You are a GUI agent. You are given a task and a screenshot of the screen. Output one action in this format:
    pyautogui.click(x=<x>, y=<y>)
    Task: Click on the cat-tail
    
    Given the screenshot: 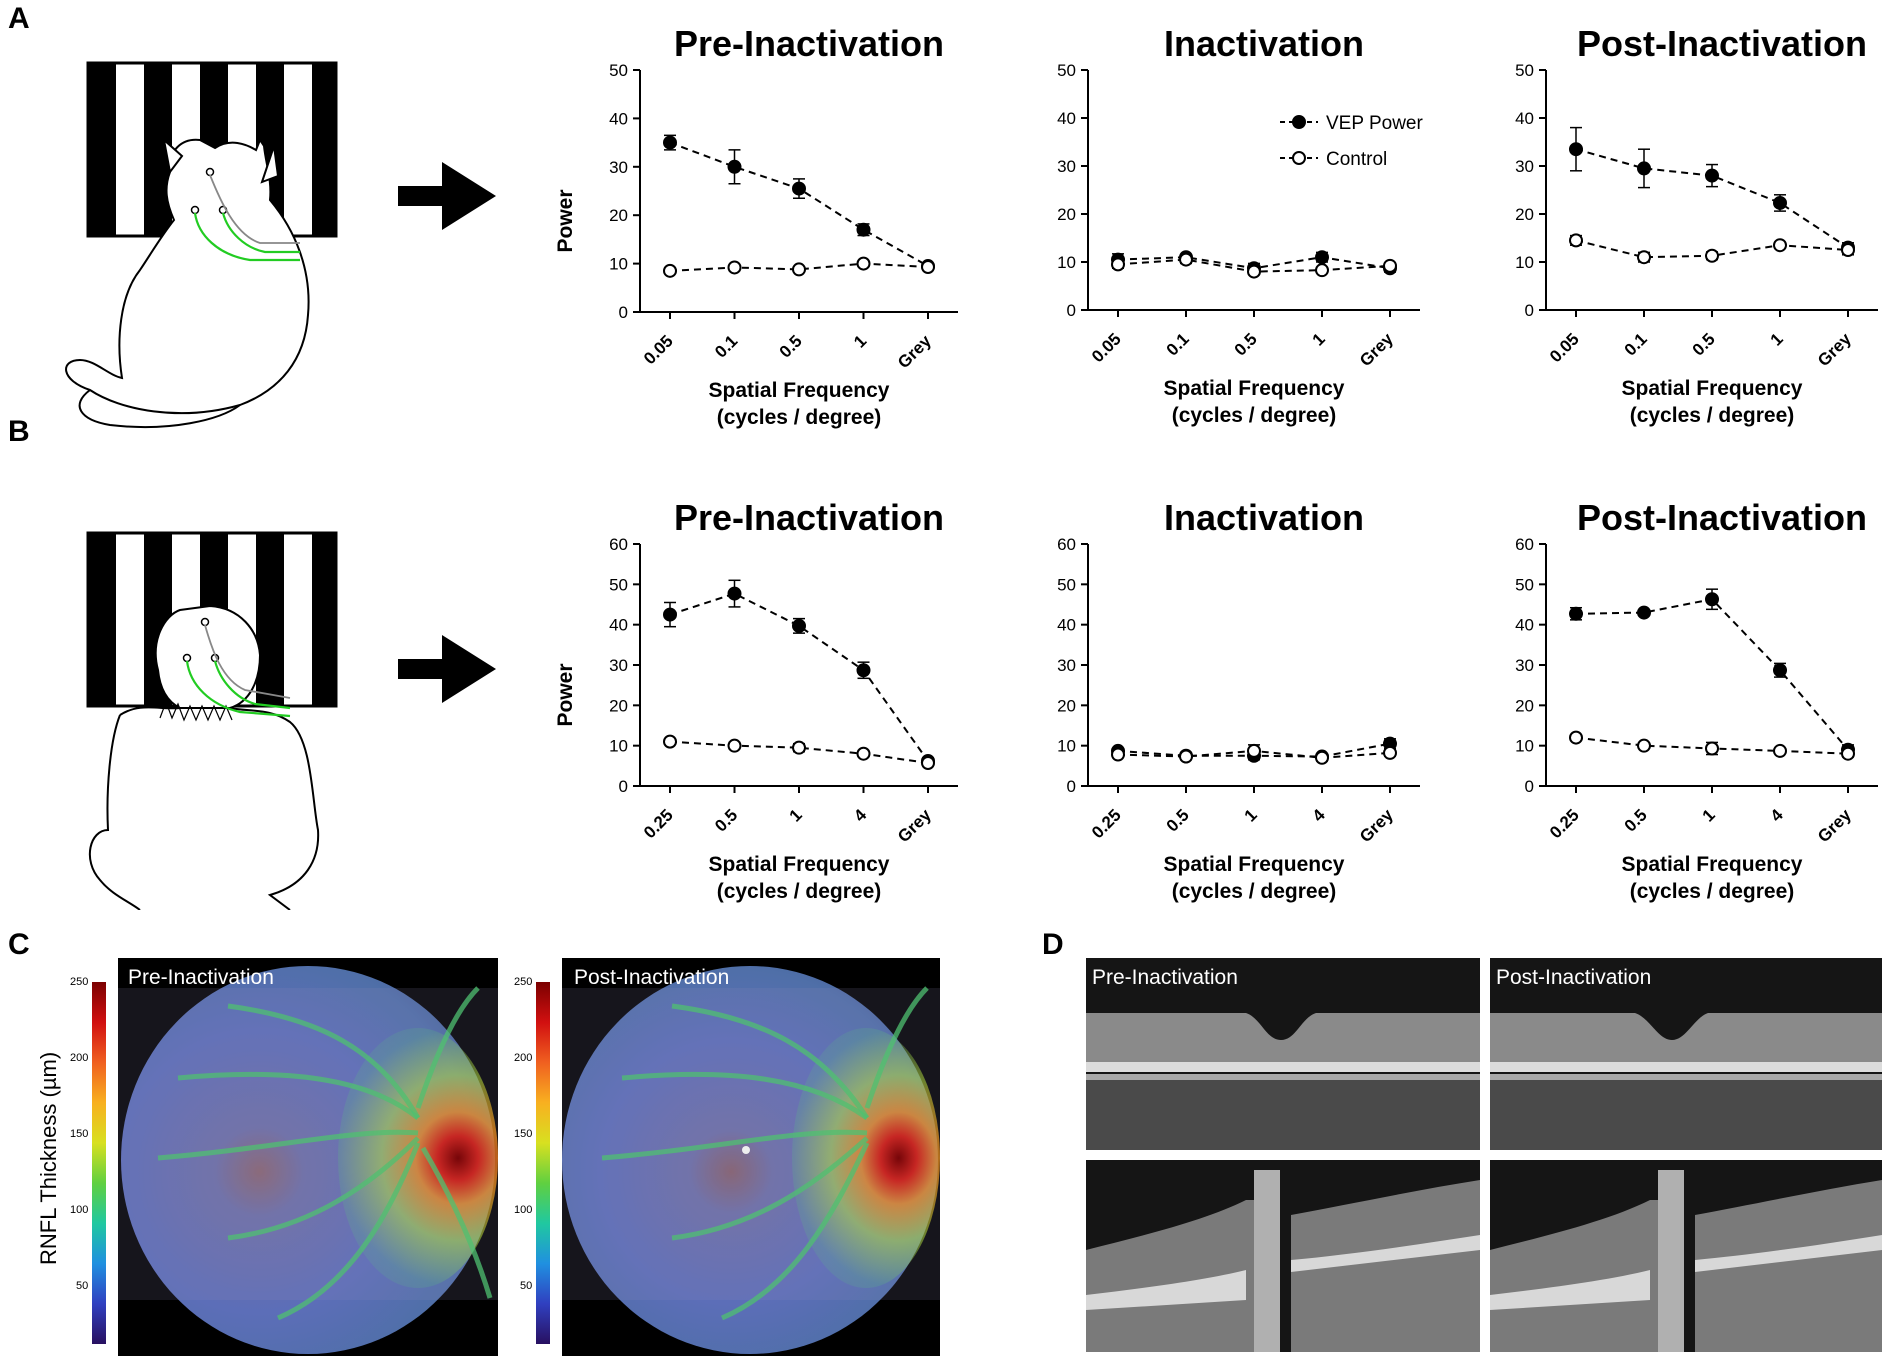 What is the action you would take?
    pyautogui.click(x=159, y=408)
    